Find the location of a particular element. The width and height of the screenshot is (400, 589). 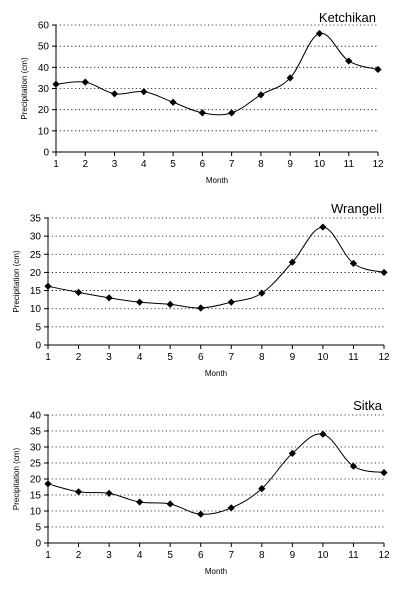

y-tick-label: 35 is located at coordinates (36, 219).